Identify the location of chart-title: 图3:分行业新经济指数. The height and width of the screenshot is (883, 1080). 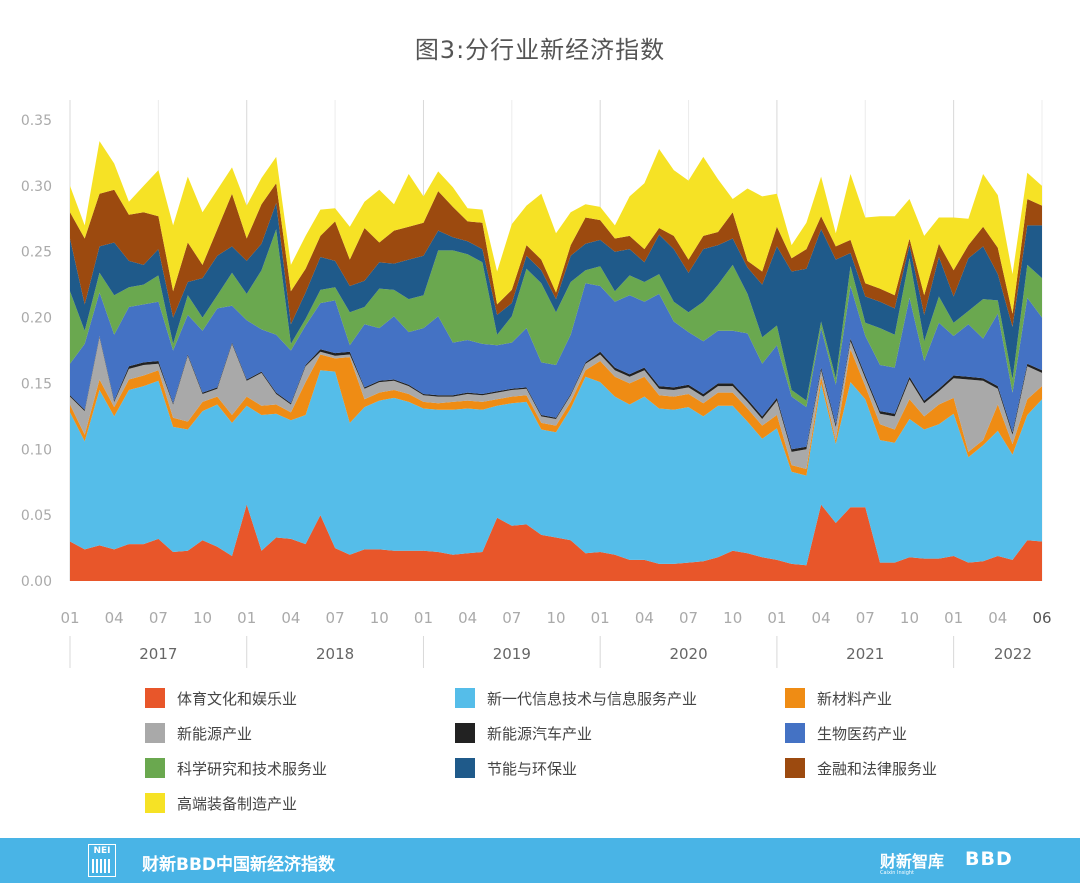
(540, 50).